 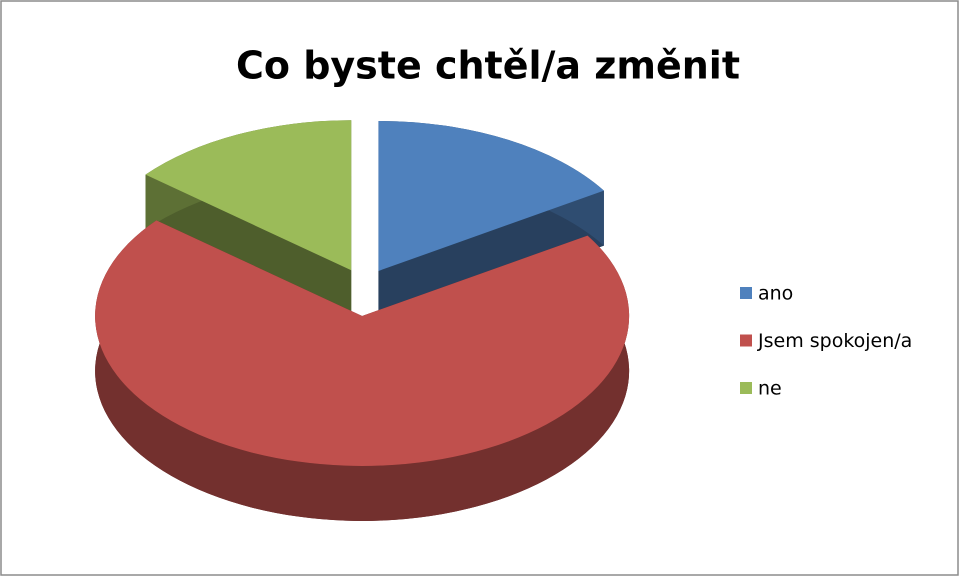 What do you see at coordinates (775, 294) in the screenshot?
I see `legend-label: ano` at bounding box center [775, 294].